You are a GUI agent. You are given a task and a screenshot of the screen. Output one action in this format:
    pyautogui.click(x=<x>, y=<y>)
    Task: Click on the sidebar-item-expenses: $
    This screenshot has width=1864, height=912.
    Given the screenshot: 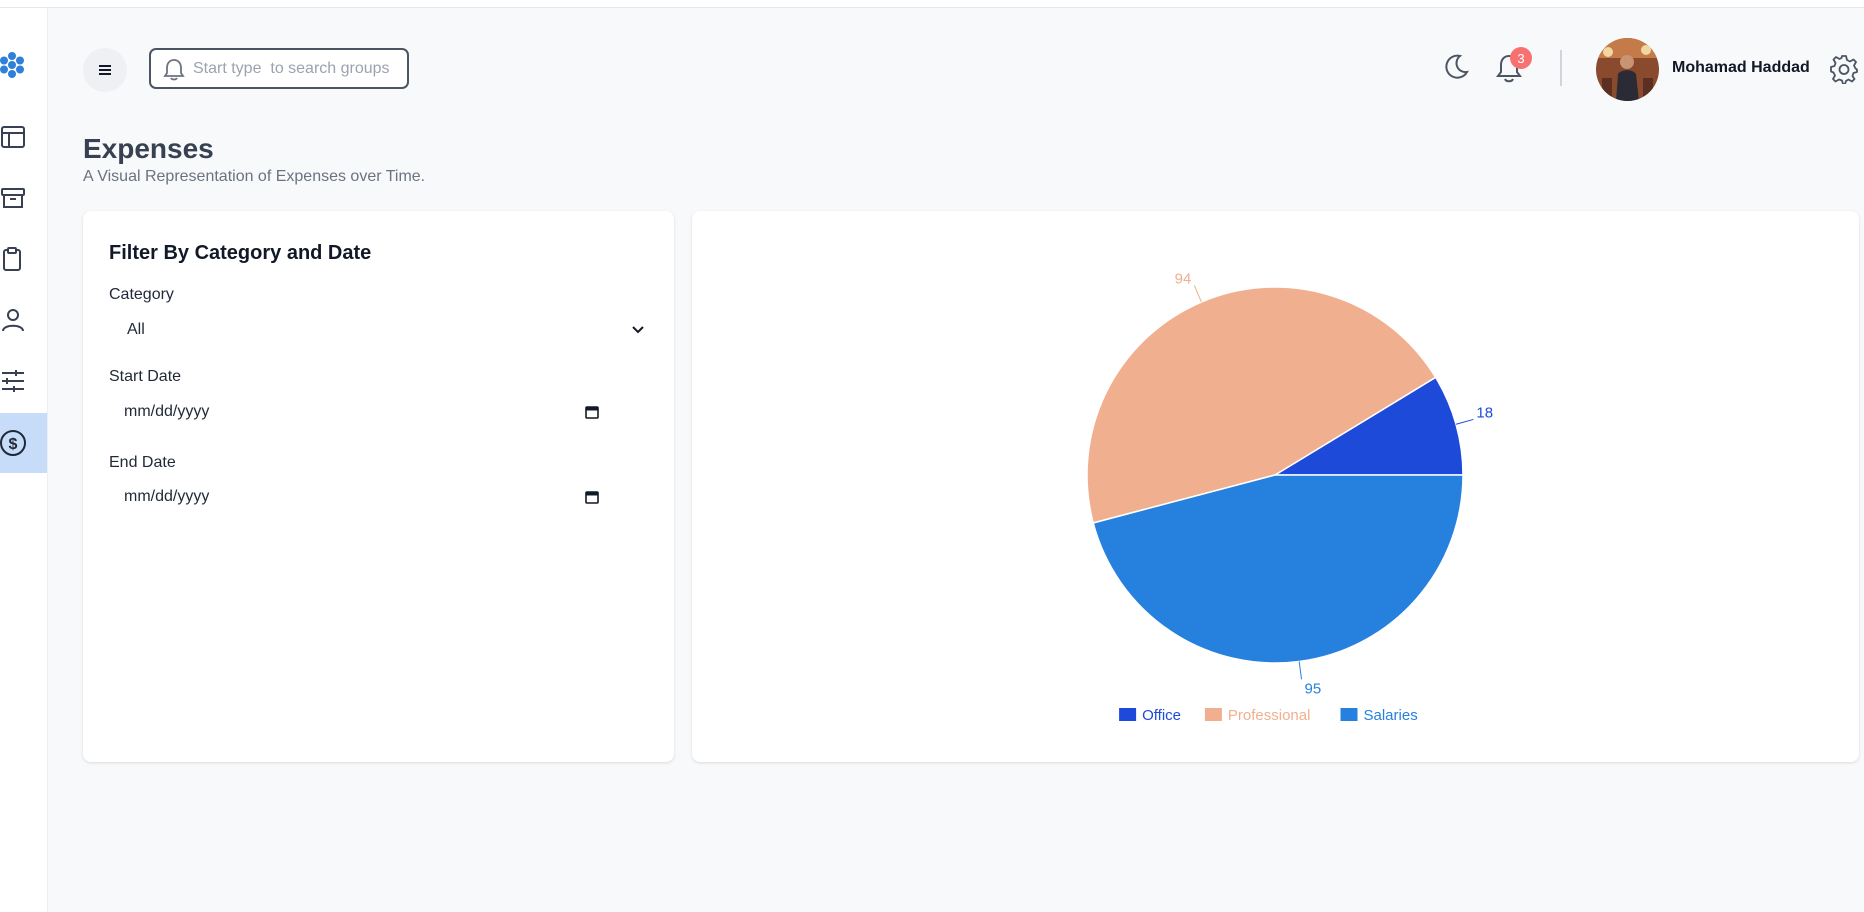 What is the action you would take?
    pyautogui.click(x=23, y=443)
    